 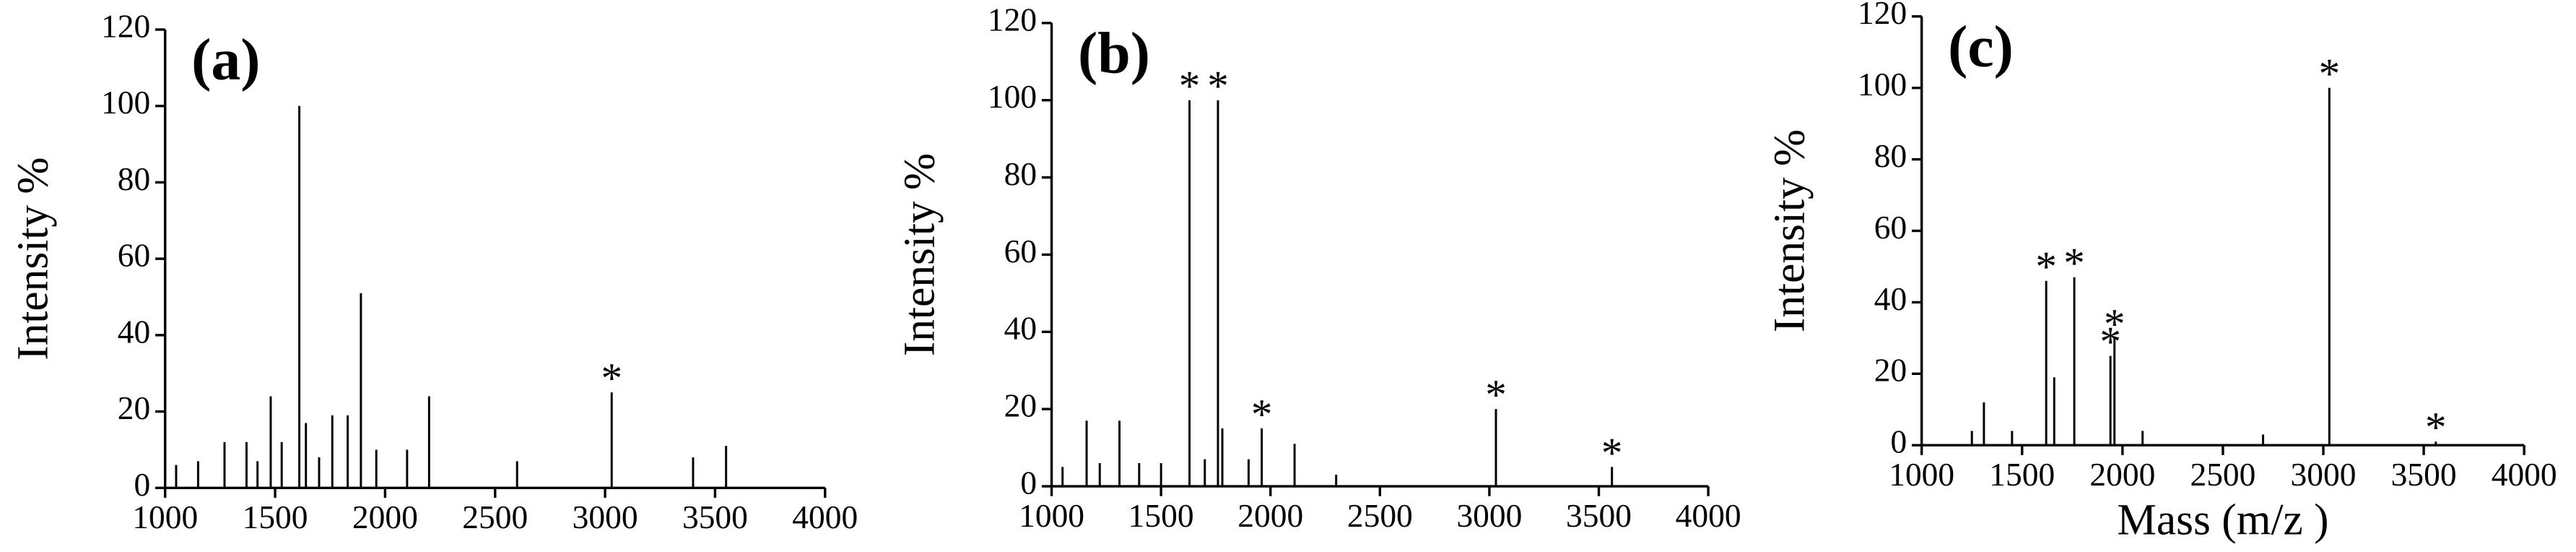 What do you see at coordinates (226, 59) in the screenshot?
I see `panel-label: (a)` at bounding box center [226, 59].